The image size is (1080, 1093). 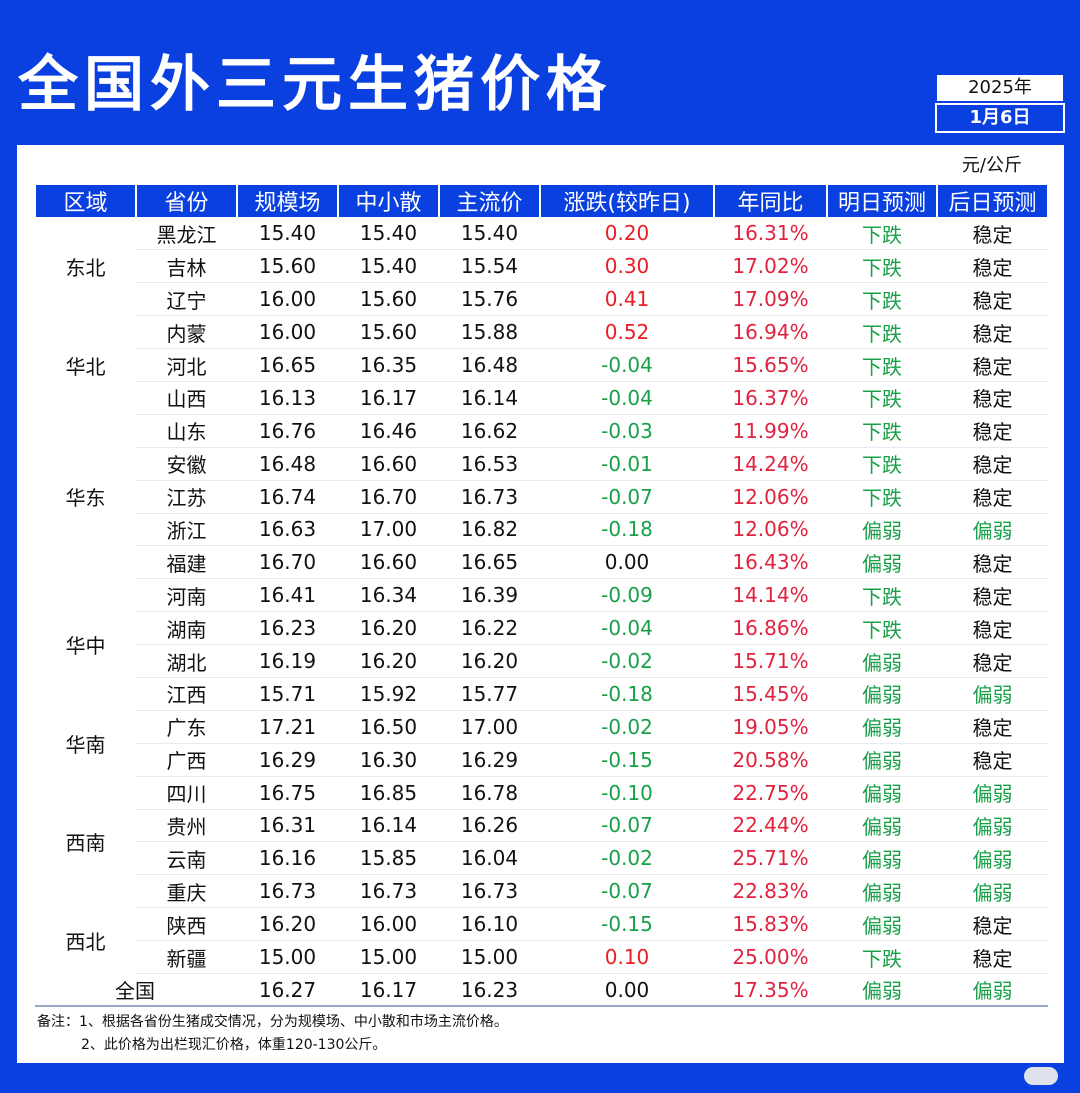 What do you see at coordinates (186, 464) in the screenshot?
I see `province-cell: 安徽` at bounding box center [186, 464].